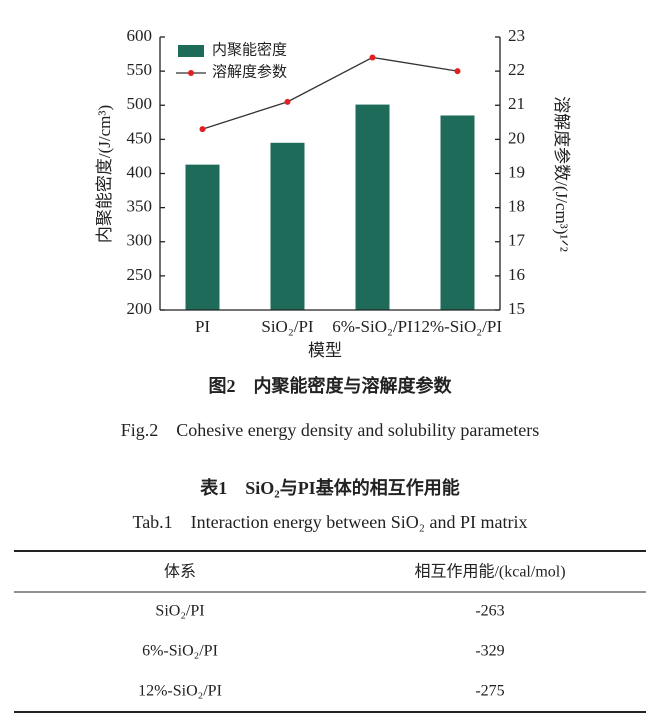 This screenshot has width=660, height=724. I want to click on y-tick-label: 450, so click(140, 137).